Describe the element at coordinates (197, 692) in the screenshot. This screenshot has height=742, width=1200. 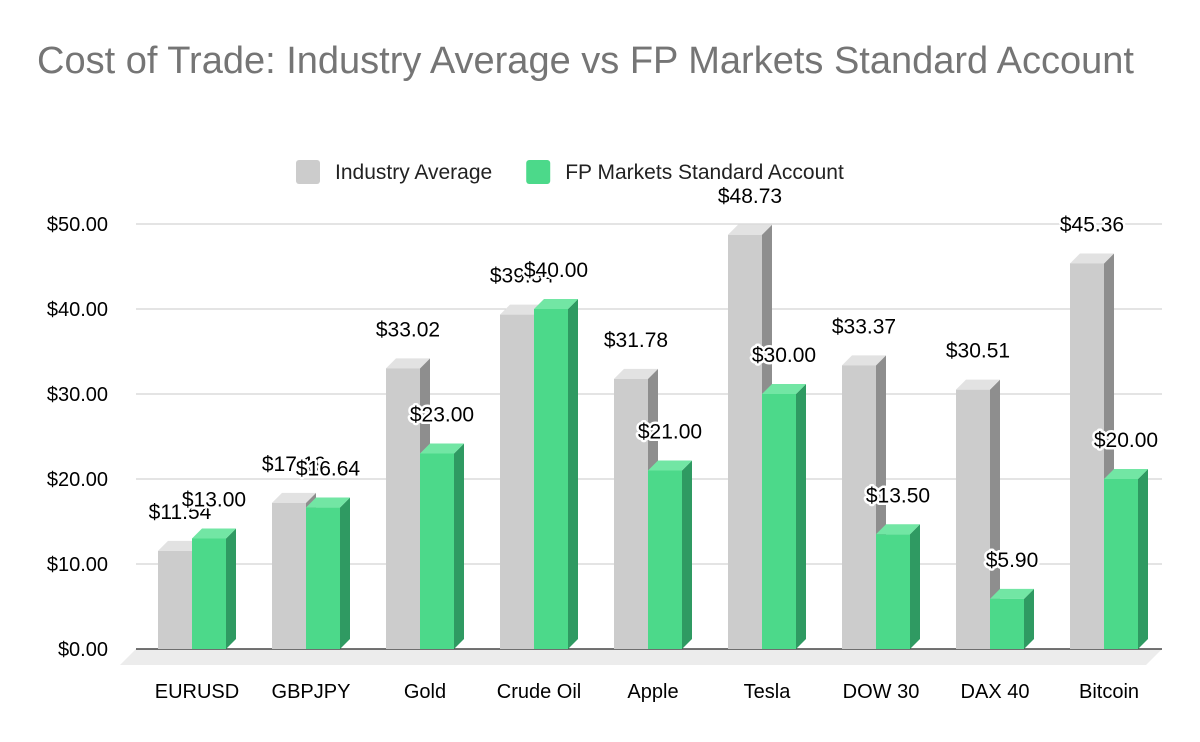
I see `x-category-eurusd: EURUSD` at that location.